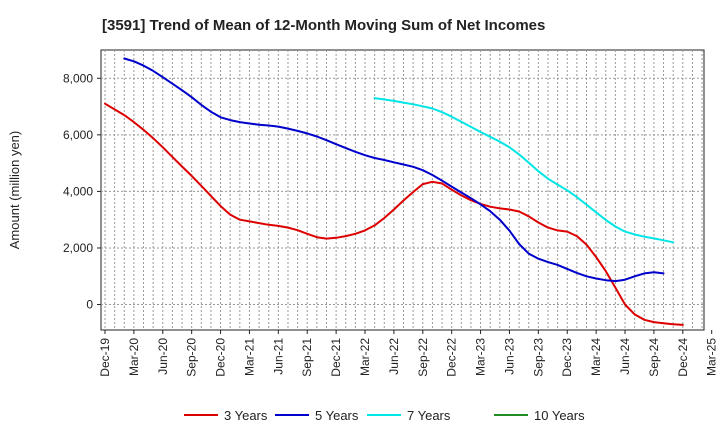 Image resolution: width=720 pixels, height=440 pixels. I want to click on legend-label: 7 Years, so click(429, 415).